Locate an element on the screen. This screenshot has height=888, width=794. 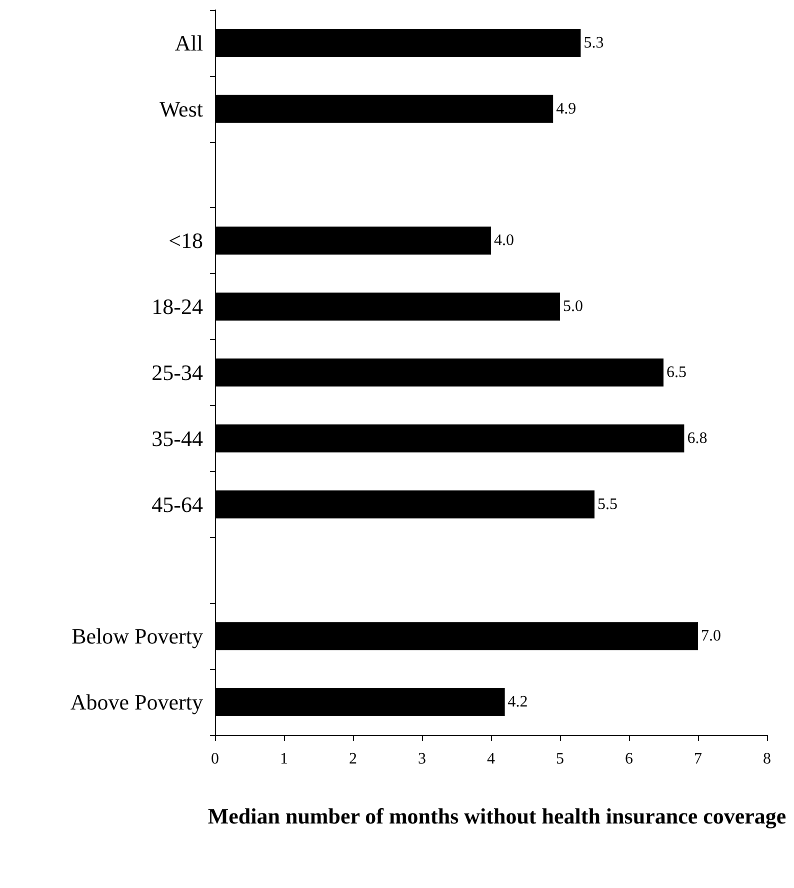
y-tick-label: 35-44 is located at coordinates (177, 438).